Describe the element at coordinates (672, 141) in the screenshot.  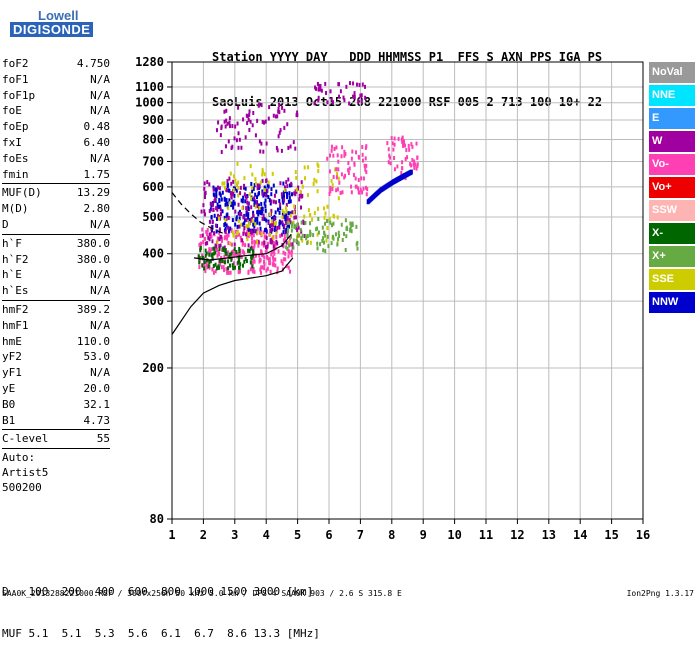
I see `legend-item: W` at that location.